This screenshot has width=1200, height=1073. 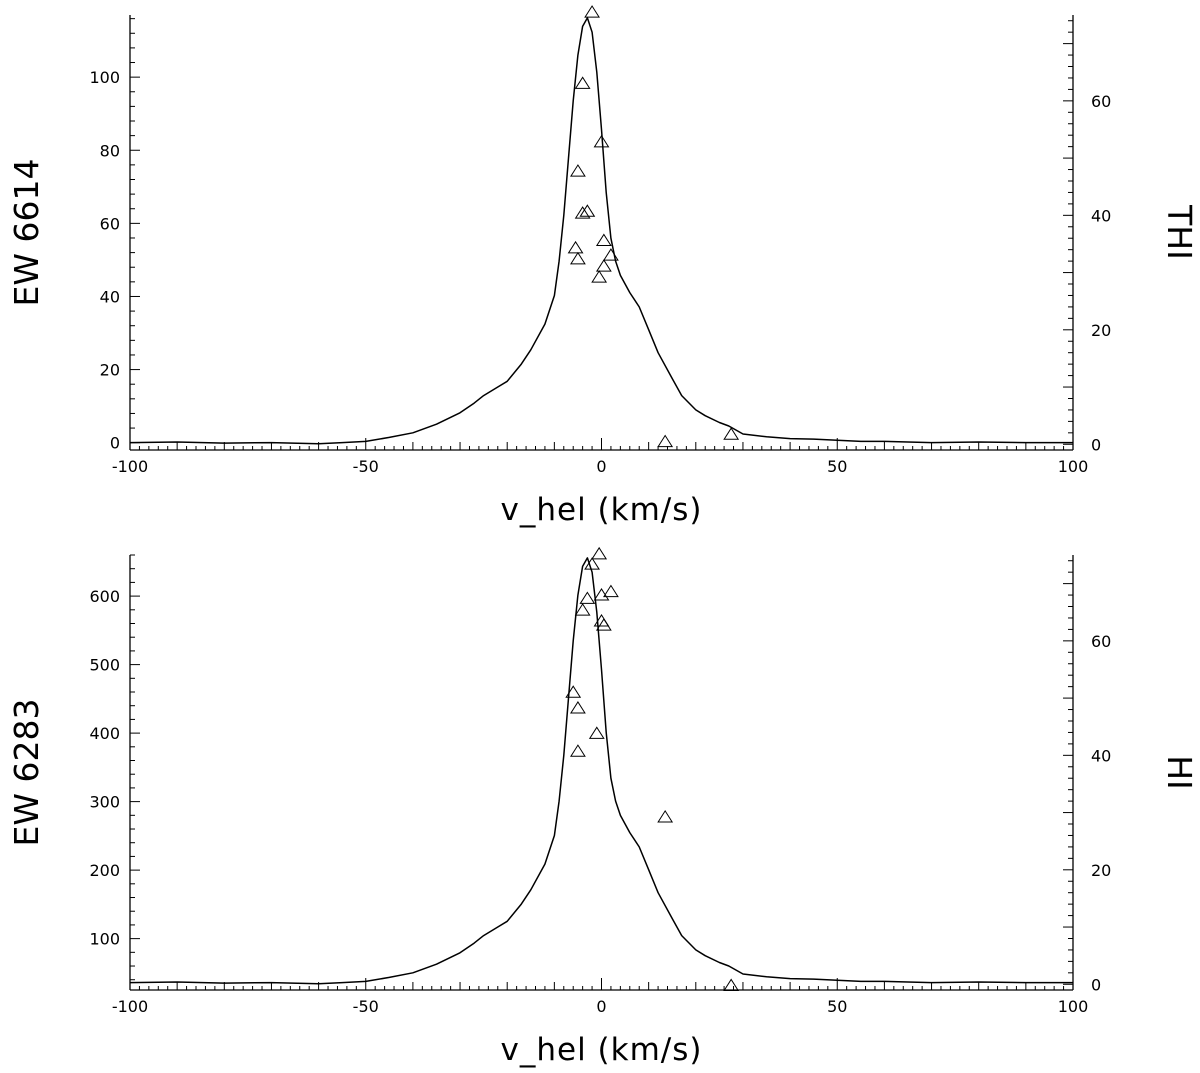 I want to click on y-right-axis-title: THI, so click(x=1179, y=232).